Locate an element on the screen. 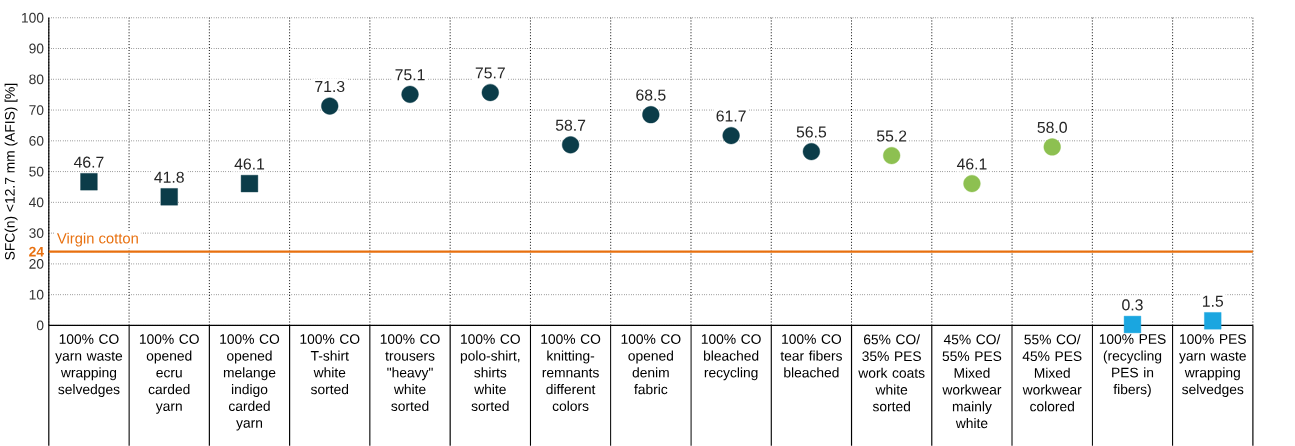  data-label: 61.7 is located at coordinates (731, 116).